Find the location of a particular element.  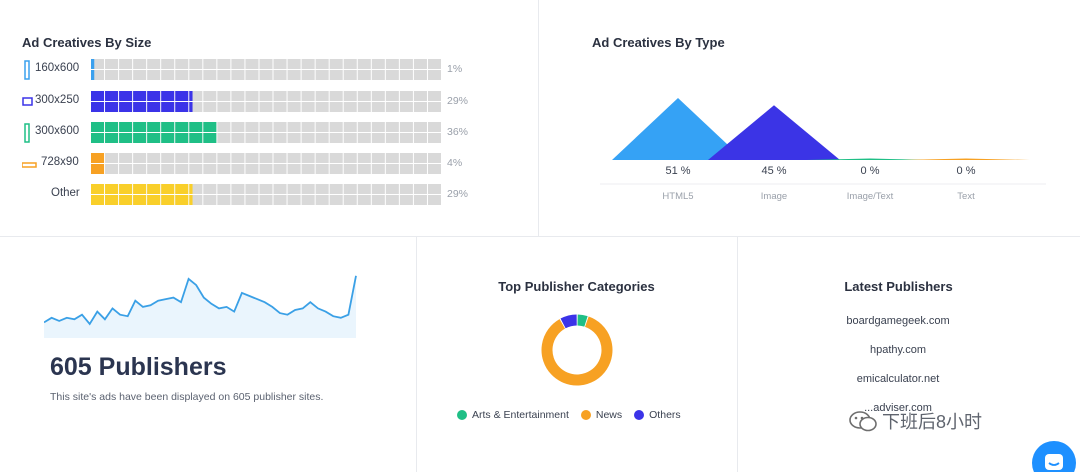

publisher-link: emicalculator.net is located at coordinates (898, 379).